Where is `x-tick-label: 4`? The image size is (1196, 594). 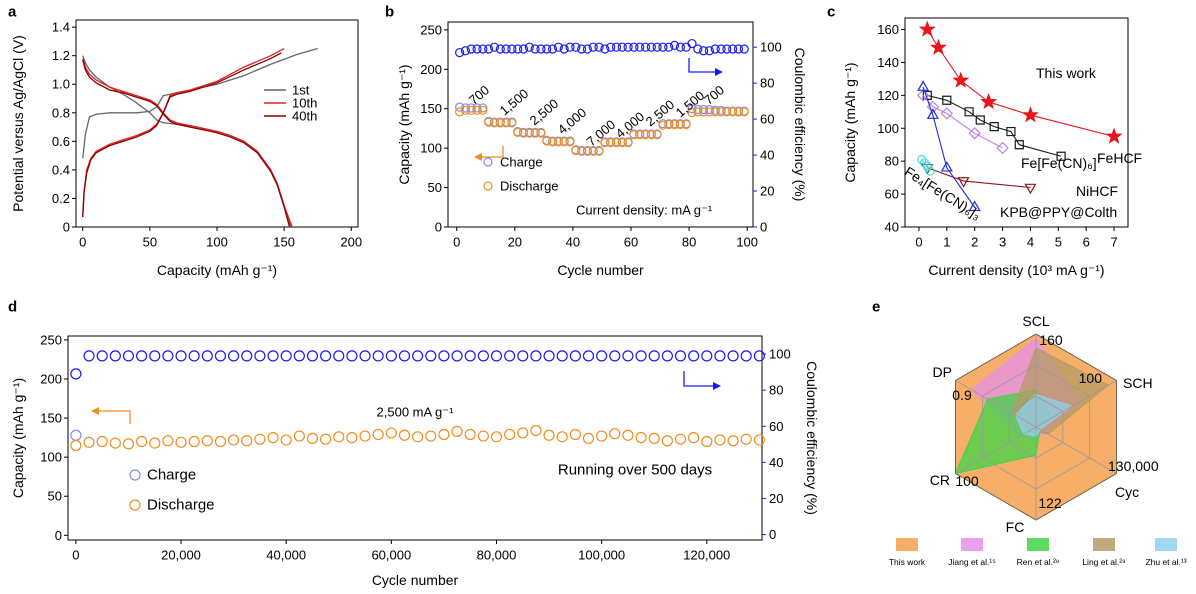
x-tick-label: 4 is located at coordinates (1030, 242).